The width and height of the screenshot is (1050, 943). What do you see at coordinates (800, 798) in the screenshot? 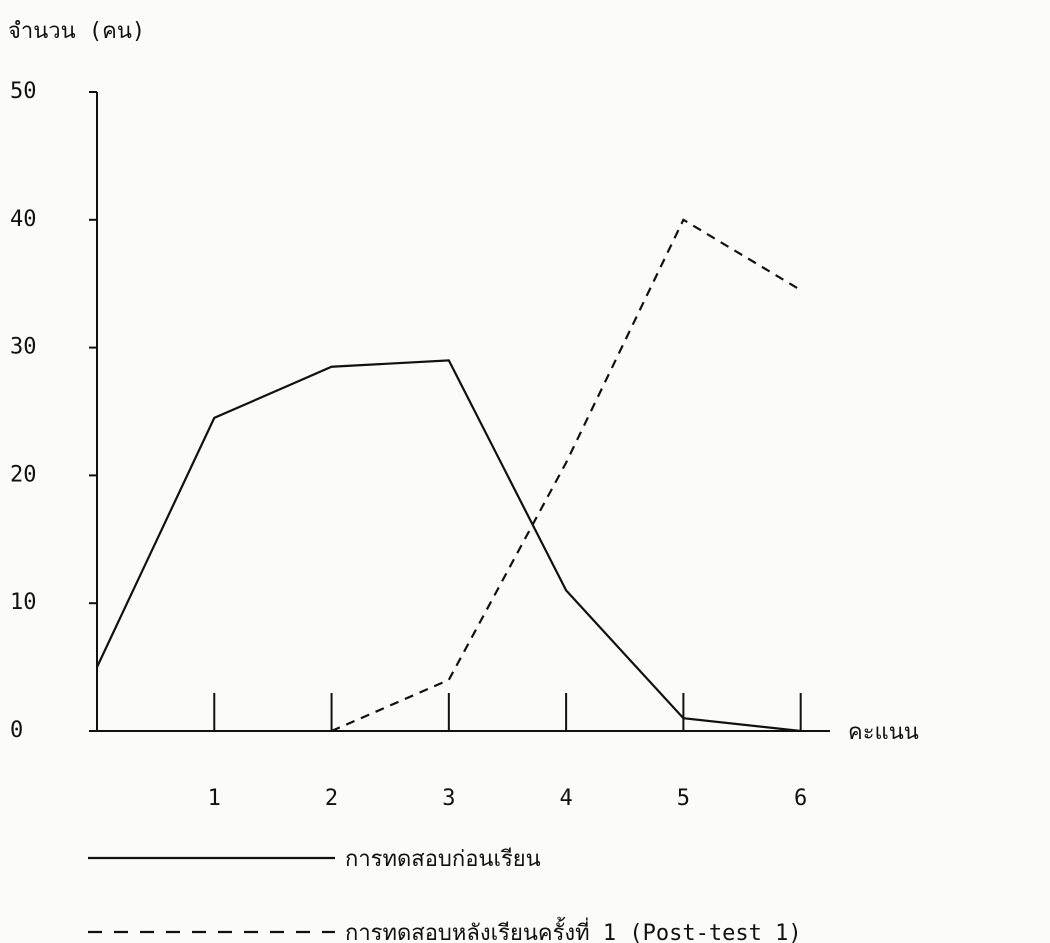
I see `x-tick-label: 6` at bounding box center [800, 798].